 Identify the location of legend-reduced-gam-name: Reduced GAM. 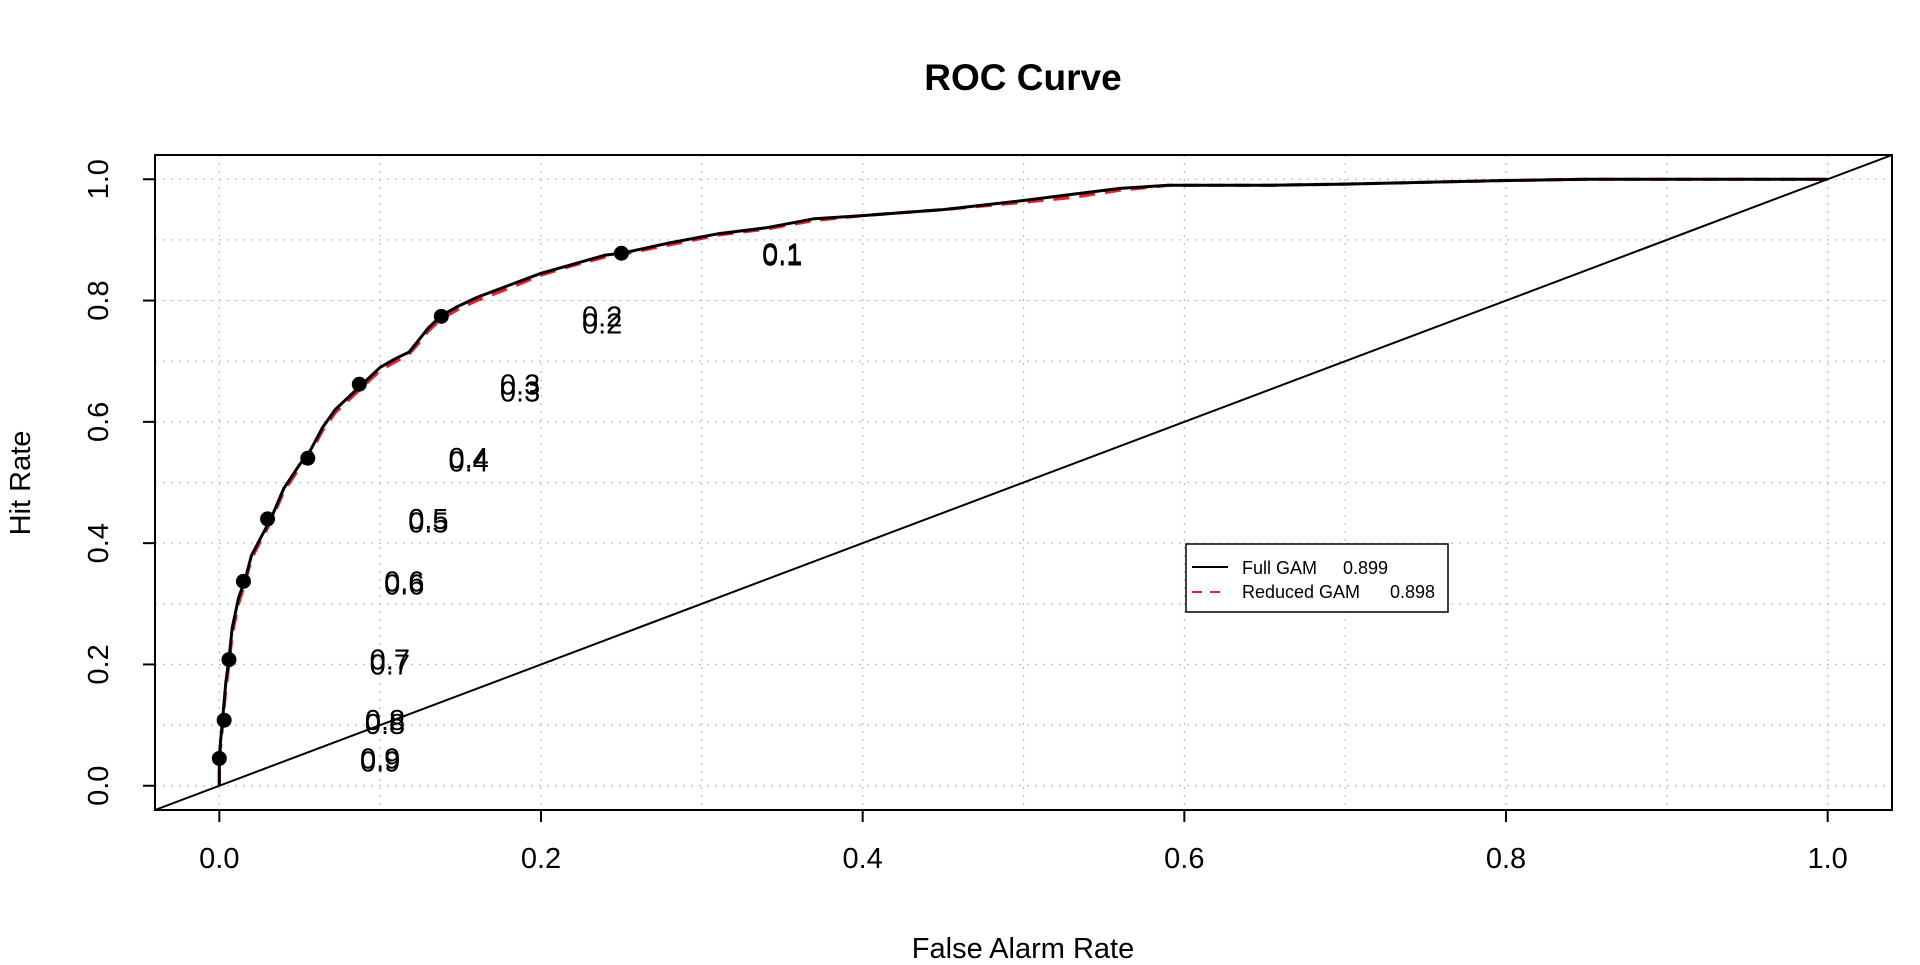
(1301, 592).